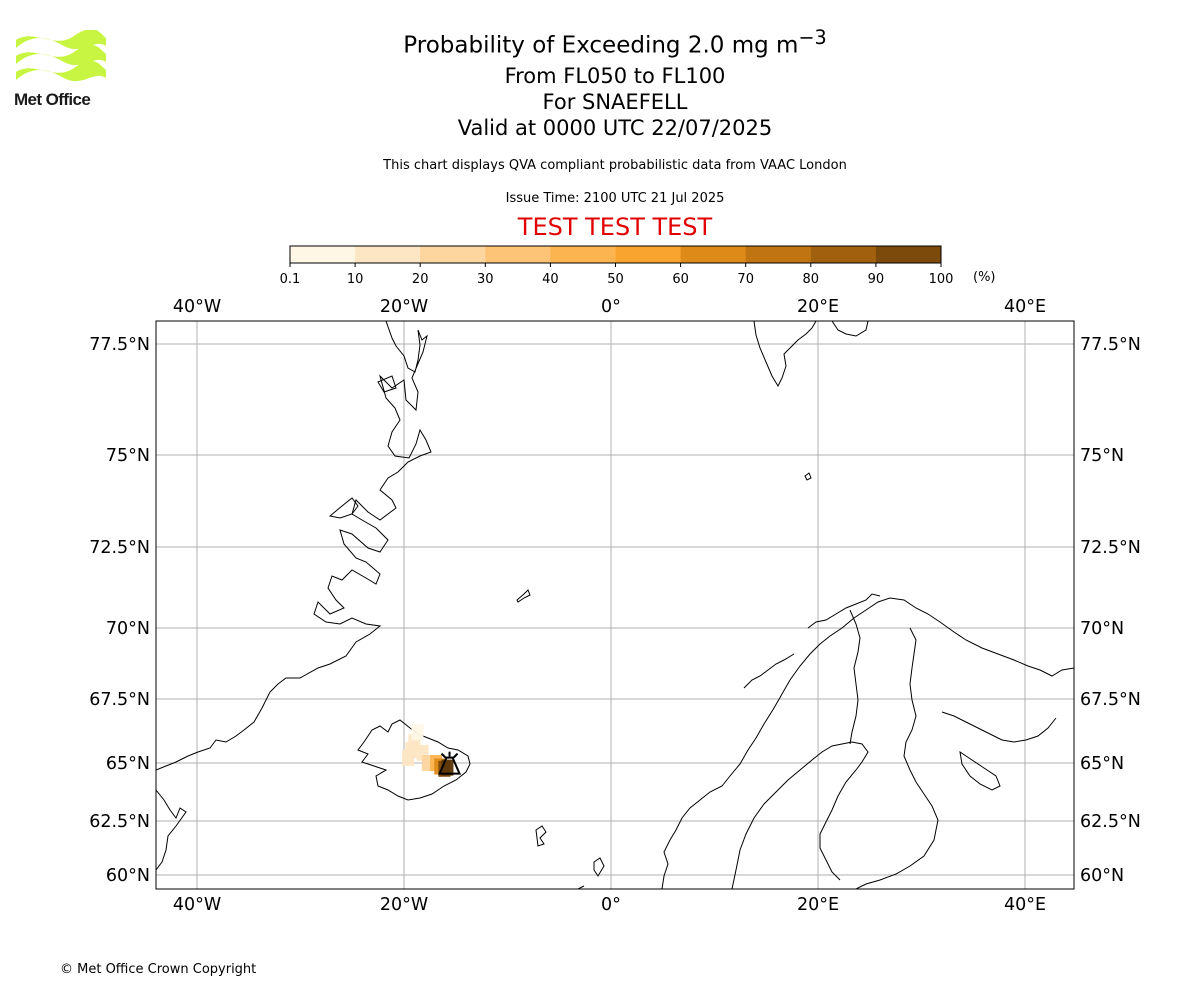  Describe the element at coordinates (1102, 764) in the screenshot. I see `right-latitude-label: 65°N` at that location.